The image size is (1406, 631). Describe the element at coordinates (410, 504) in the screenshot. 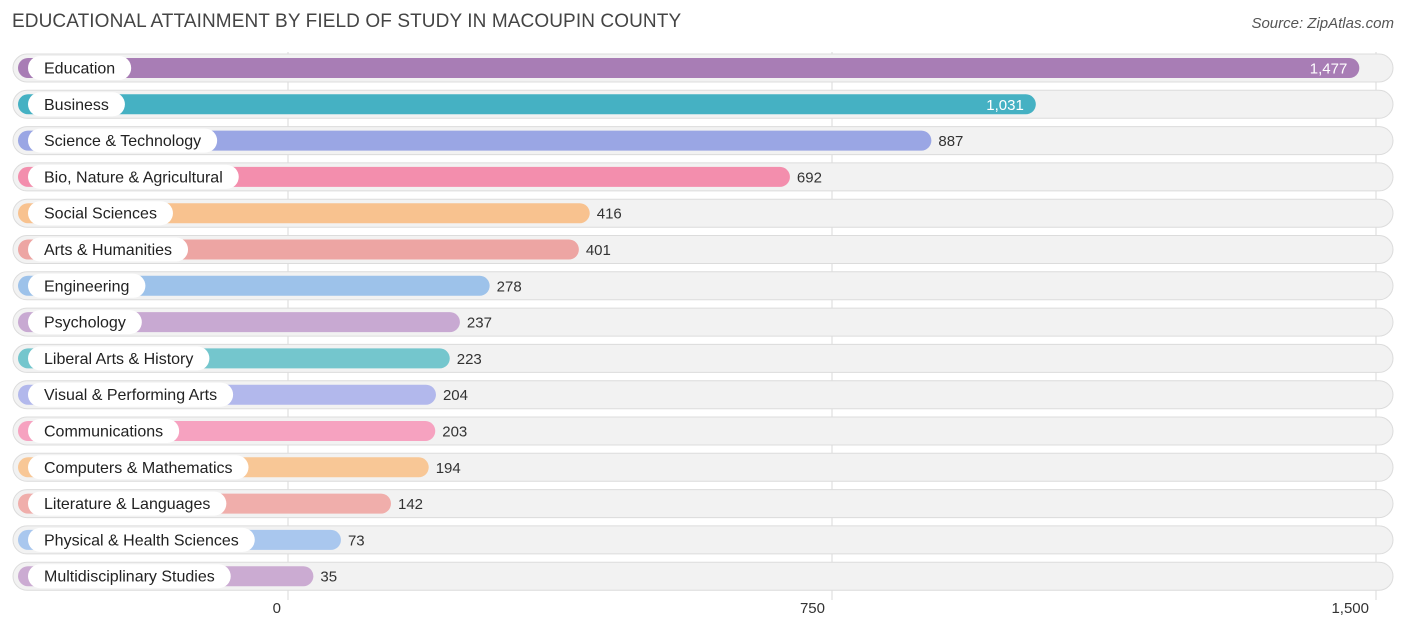

I see `value-label: 142` at that location.